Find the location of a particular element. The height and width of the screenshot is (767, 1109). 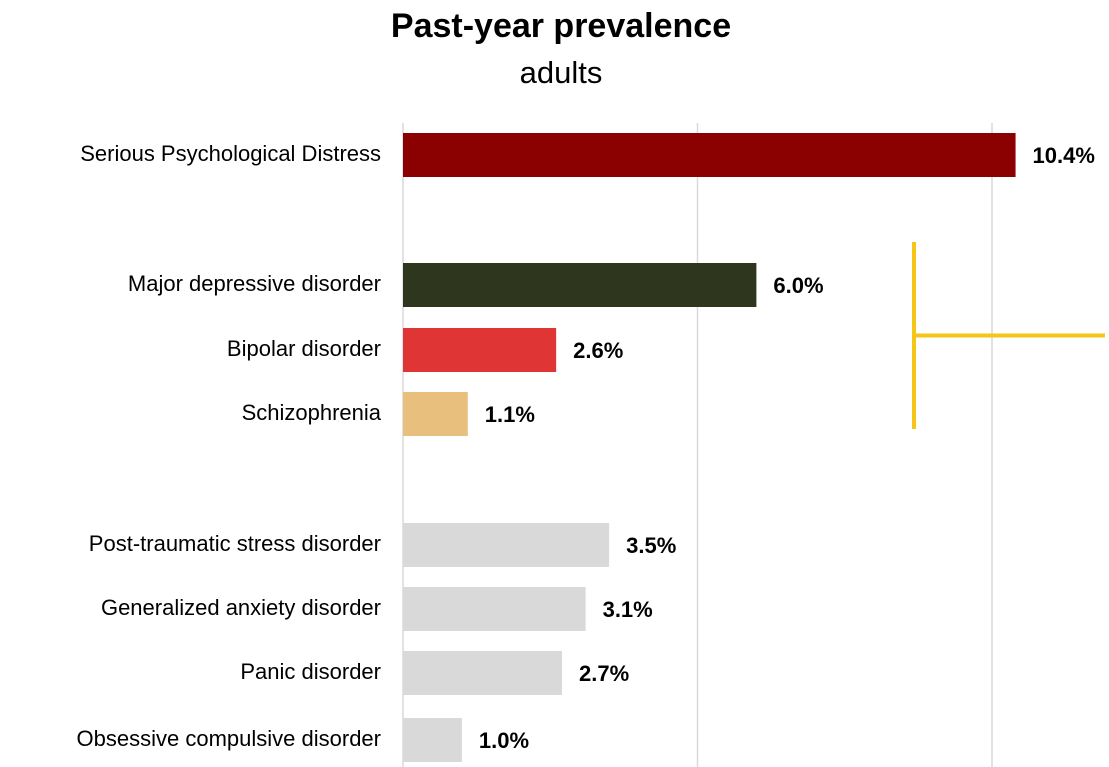

value-label-serious-psychological-distress: 10.4% is located at coordinates (1064, 155).